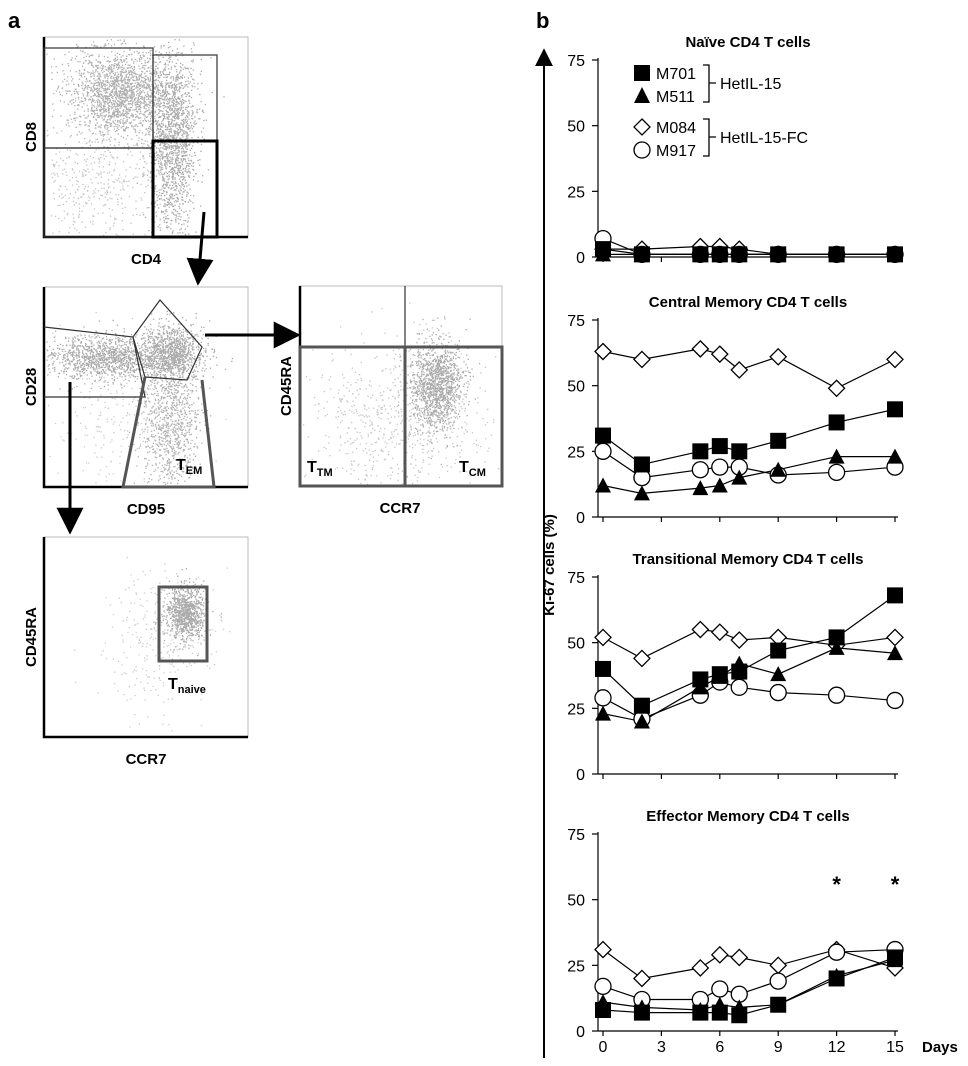  What do you see at coordinates (778, 1047) in the screenshot?
I see `x-tick-label: 9` at bounding box center [778, 1047].